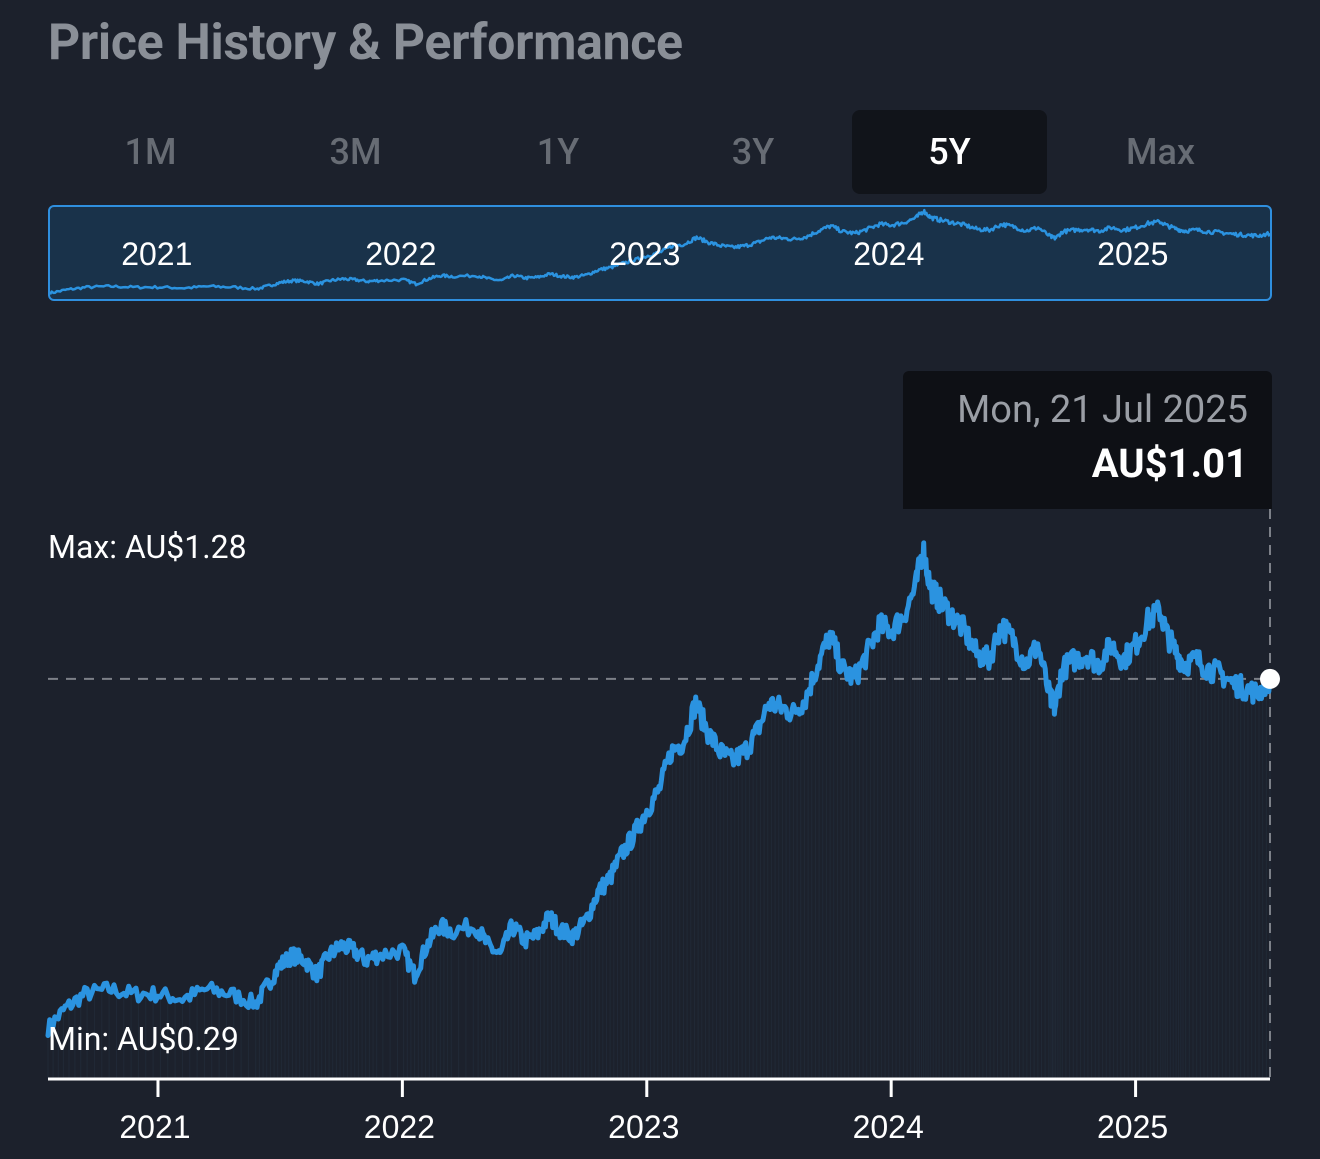 The width and height of the screenshot is (1320, 1159). What do you see at coordinates (753, 152) in the screenshot?
I see `tab-3y: 3Y` at bounding box center [753, 152].